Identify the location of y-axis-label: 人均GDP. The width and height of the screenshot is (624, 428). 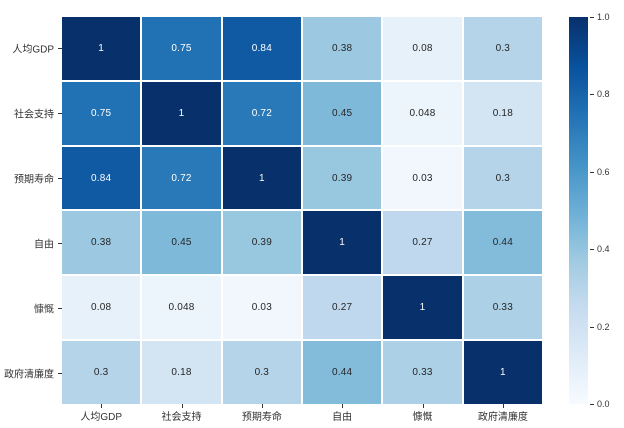
(33, 50).